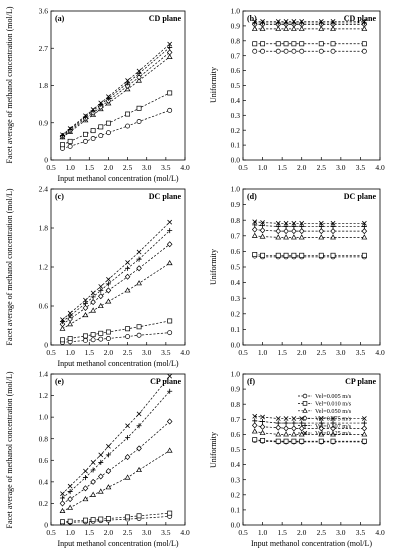  Describe the element at coordinates (109, 167) in the screenshot. I see `x-tick-label: 2.0` at that location.